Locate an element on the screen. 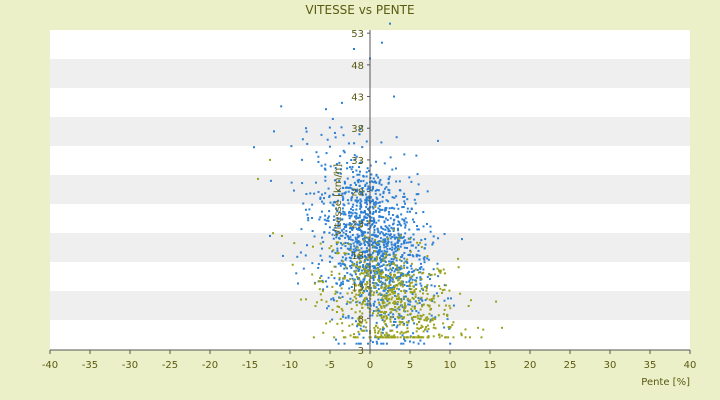 This screenshot has width=720, height=400. chart-title: VITESSE vs PENTE is located at coordinates (359, 10).